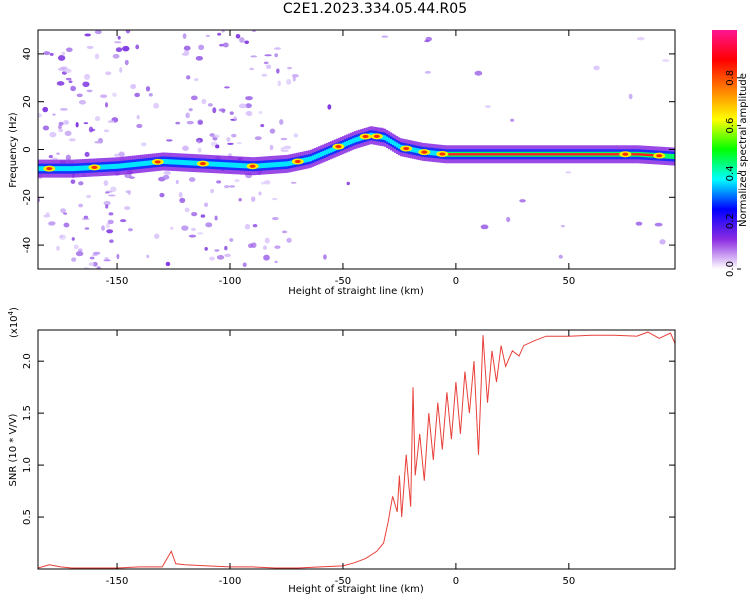 The width and height of the screenshot is (750, 600). I want to click on y-tick-label: 0, so click(27, 149).